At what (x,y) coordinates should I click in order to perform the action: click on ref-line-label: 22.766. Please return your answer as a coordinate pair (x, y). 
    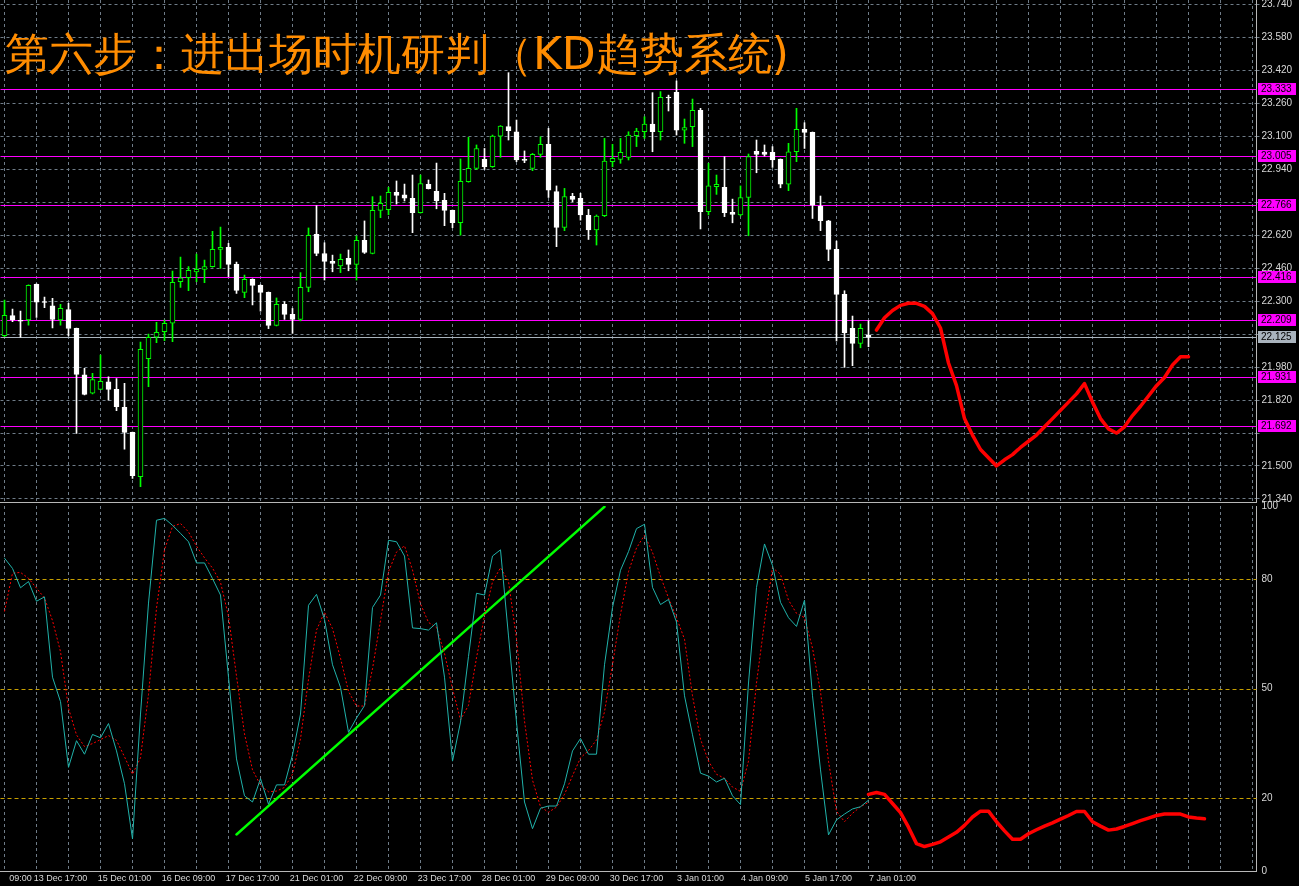
    Looking at the image, I should click on (1277, 205).